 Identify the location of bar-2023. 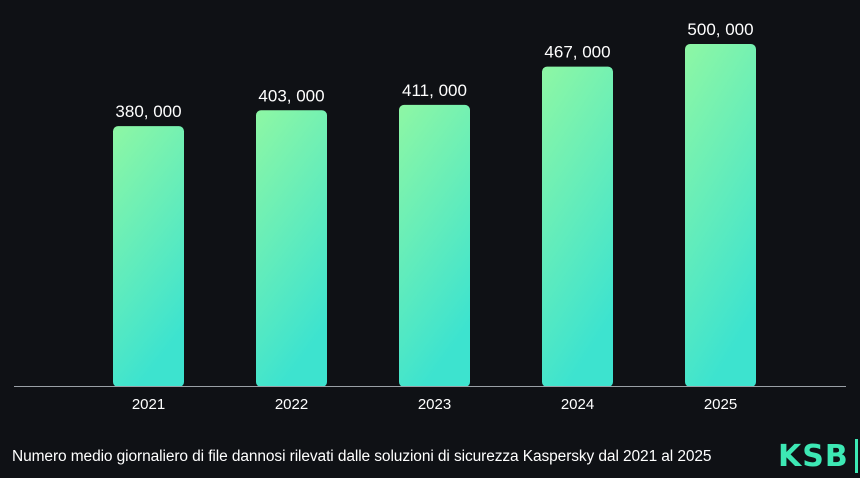
(434, 246).